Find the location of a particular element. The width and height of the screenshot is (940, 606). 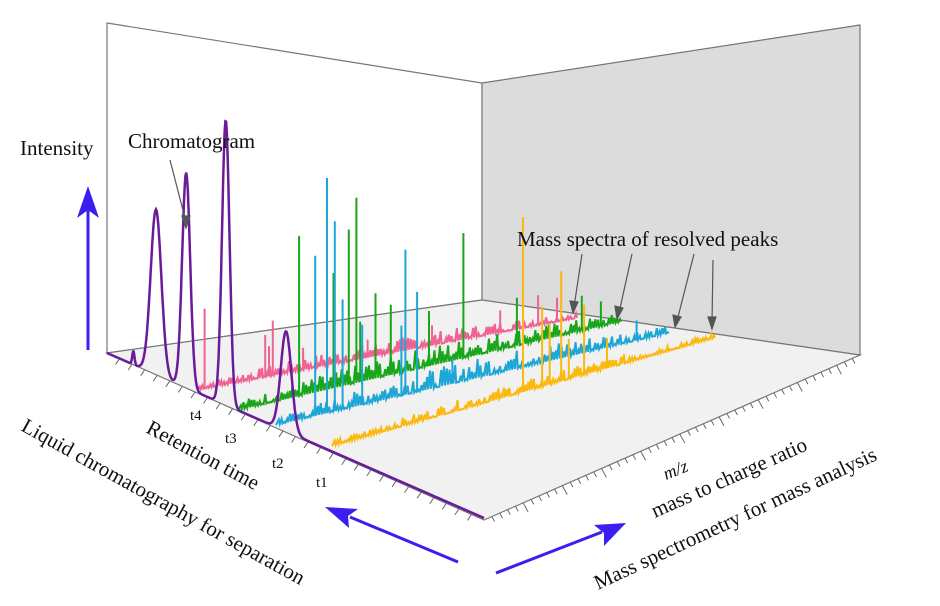

retention-time-label: Retention time is located at coordinates (203, 455).